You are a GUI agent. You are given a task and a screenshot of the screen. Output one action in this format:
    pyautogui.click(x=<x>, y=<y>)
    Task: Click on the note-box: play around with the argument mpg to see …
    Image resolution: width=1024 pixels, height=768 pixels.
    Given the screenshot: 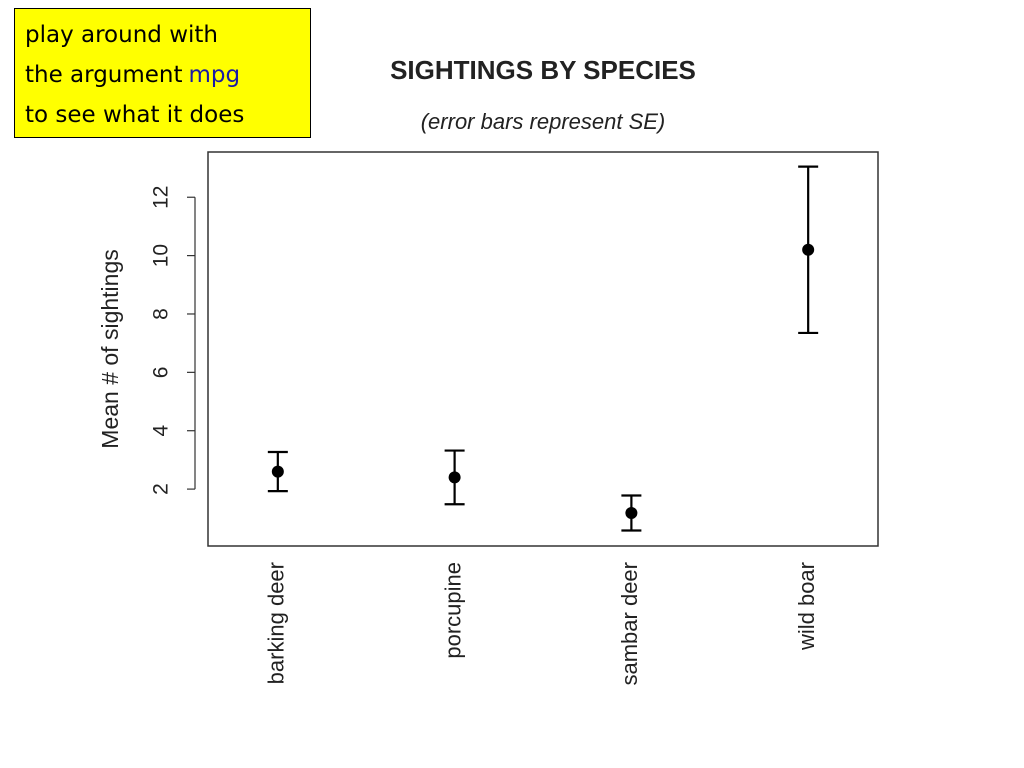 What is the action you would take?
    pyautogui.click(x=162, y=73)
    